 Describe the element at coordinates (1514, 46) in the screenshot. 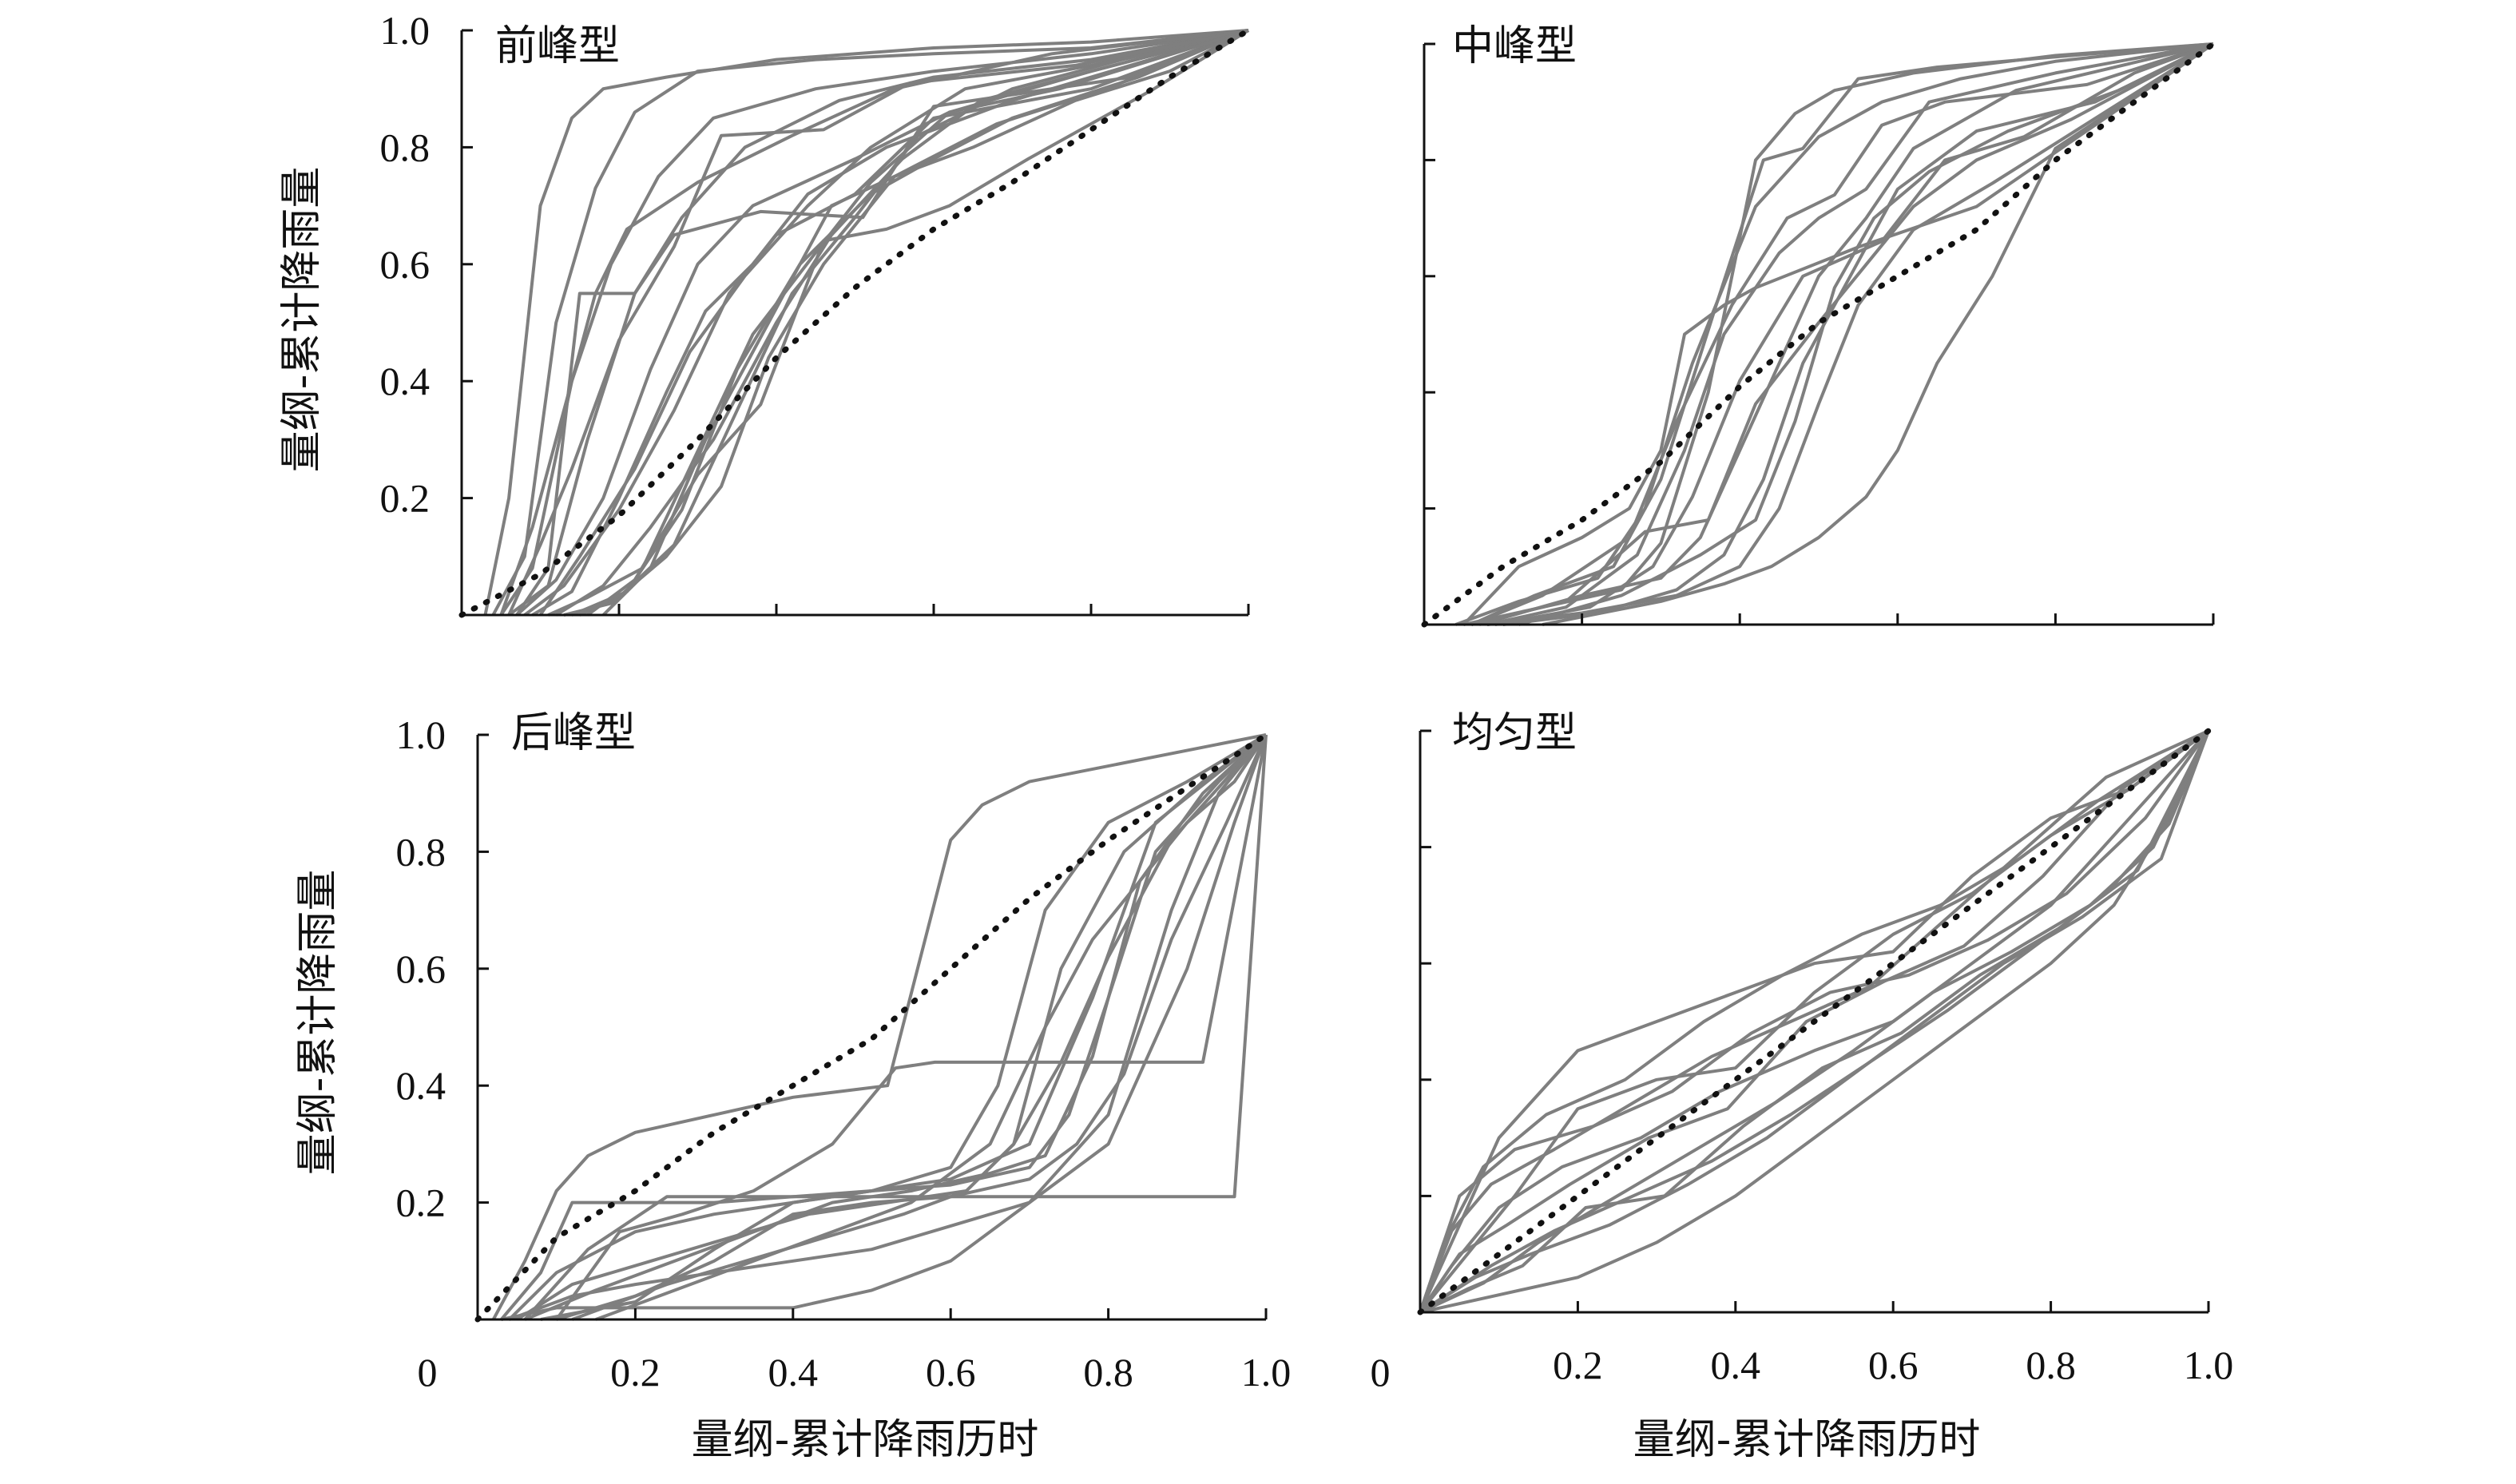

I see `panel-title: 中峰型` at that location.